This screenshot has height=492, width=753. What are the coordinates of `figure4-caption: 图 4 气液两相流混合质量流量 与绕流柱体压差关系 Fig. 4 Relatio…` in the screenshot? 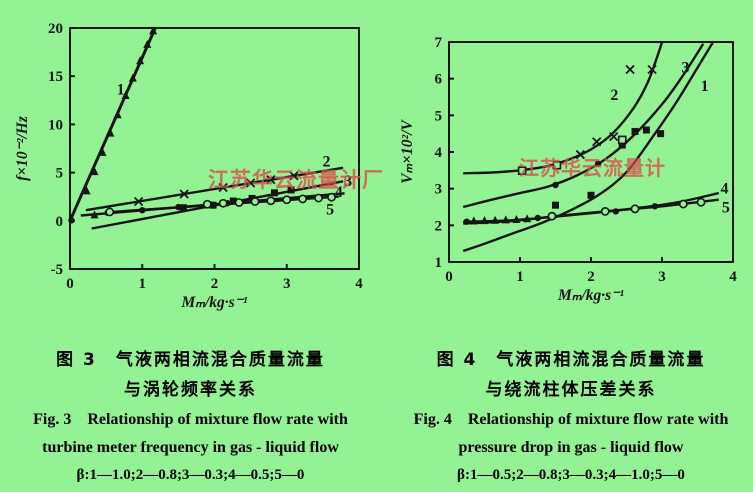 It's located at (571, 417).